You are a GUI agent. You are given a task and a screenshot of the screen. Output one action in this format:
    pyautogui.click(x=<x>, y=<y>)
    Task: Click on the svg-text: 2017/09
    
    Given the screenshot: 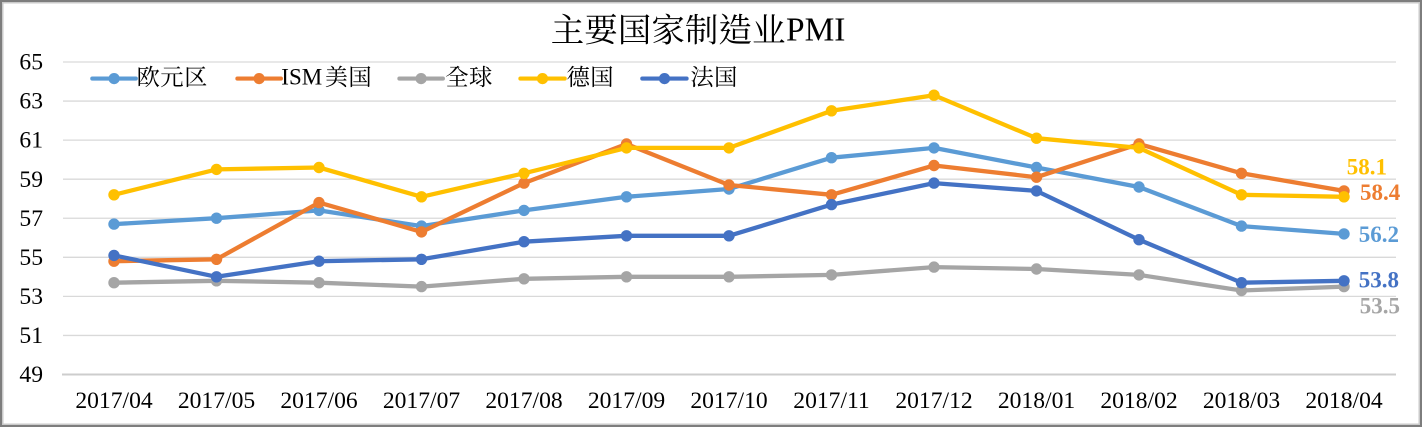 What is the action you would take?
    pyautogui.click(x=626, y=401)
    